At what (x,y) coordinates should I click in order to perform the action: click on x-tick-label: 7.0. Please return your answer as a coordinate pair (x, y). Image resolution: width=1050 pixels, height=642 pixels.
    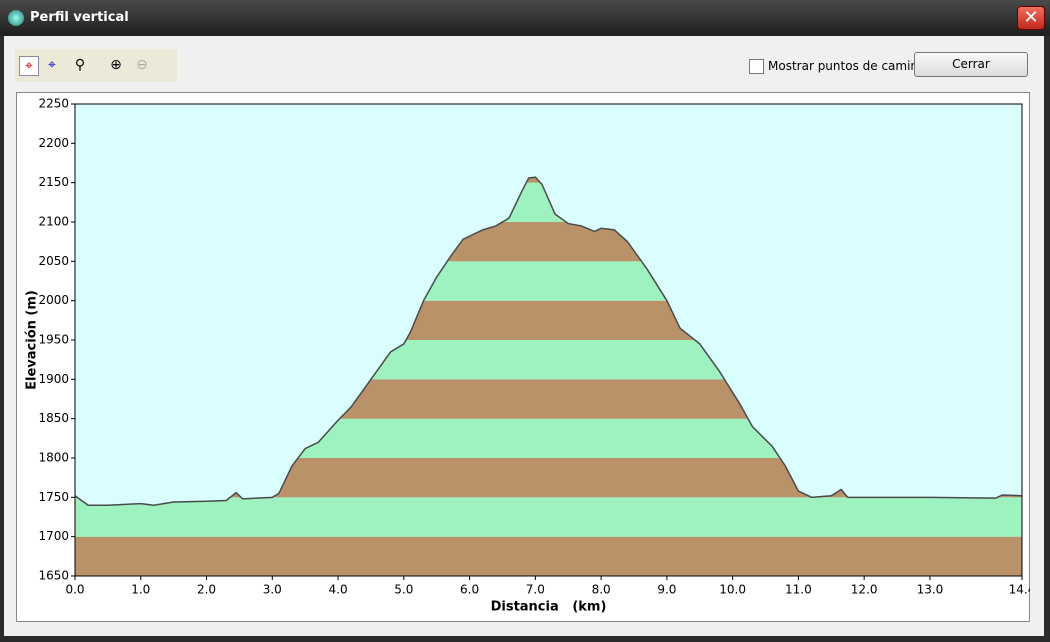
    Looking at the image, I should click on (535, 590).